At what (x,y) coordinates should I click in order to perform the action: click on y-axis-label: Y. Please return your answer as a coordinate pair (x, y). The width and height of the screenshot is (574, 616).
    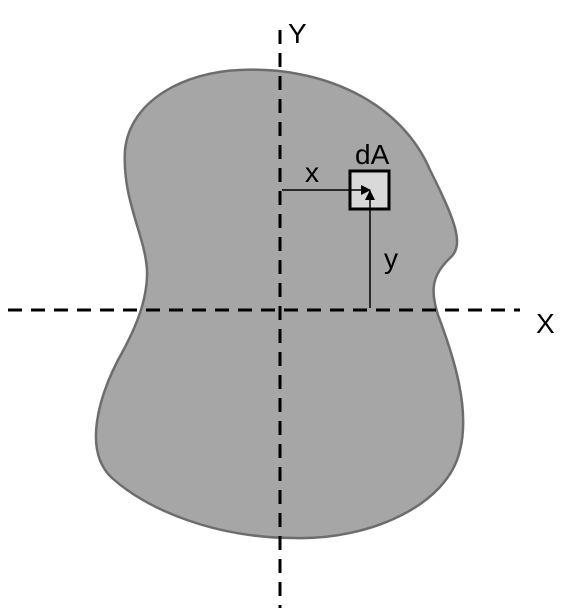
    Looking at the image, I should click on (297, 33).